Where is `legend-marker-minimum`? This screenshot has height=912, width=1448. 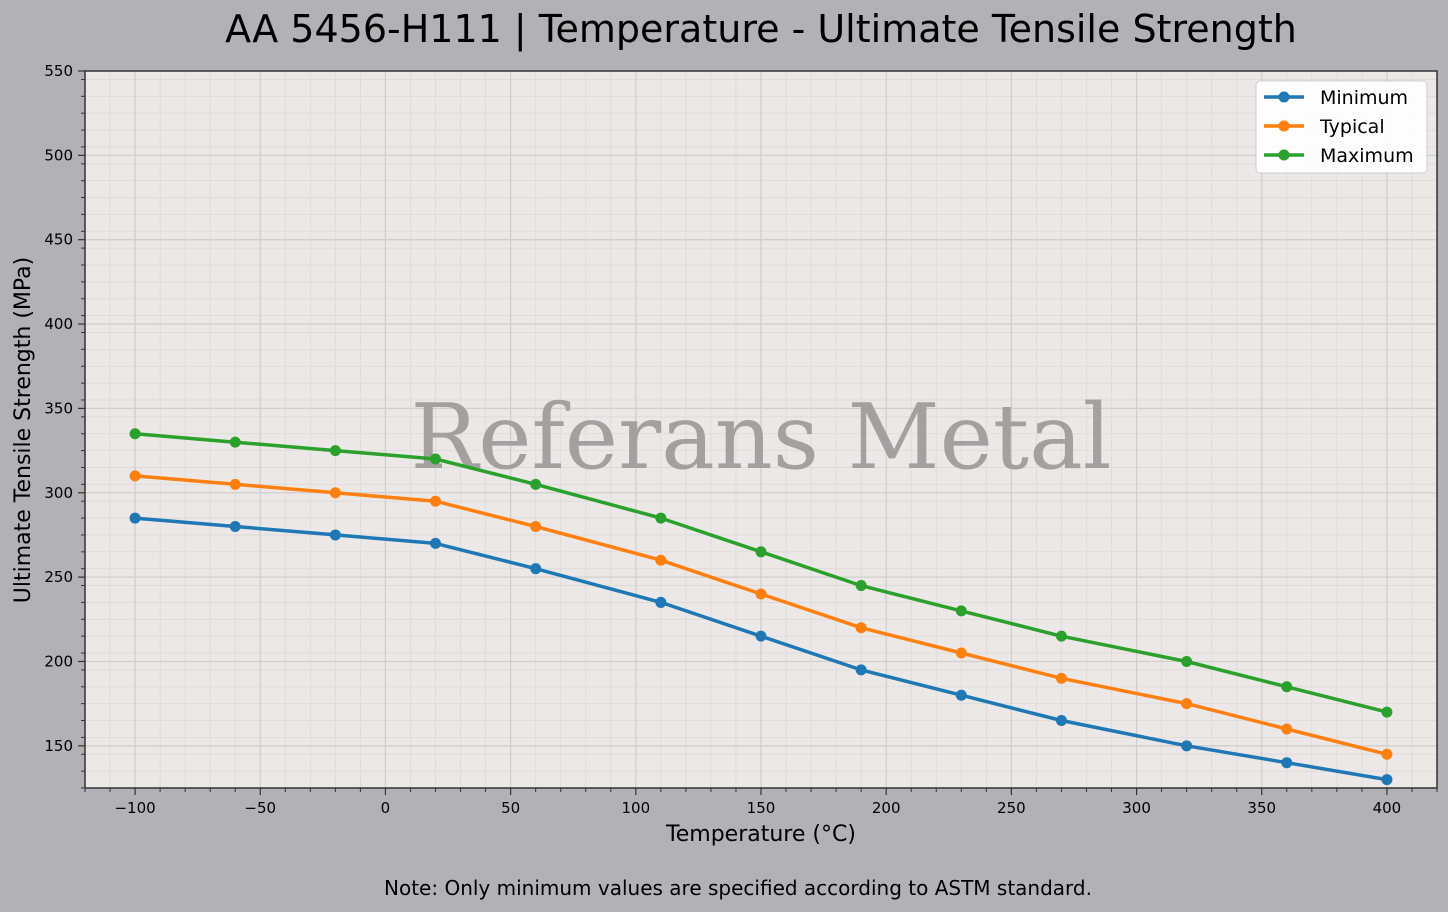
legend-marker-minimum is located at coordinates (1284, 97).